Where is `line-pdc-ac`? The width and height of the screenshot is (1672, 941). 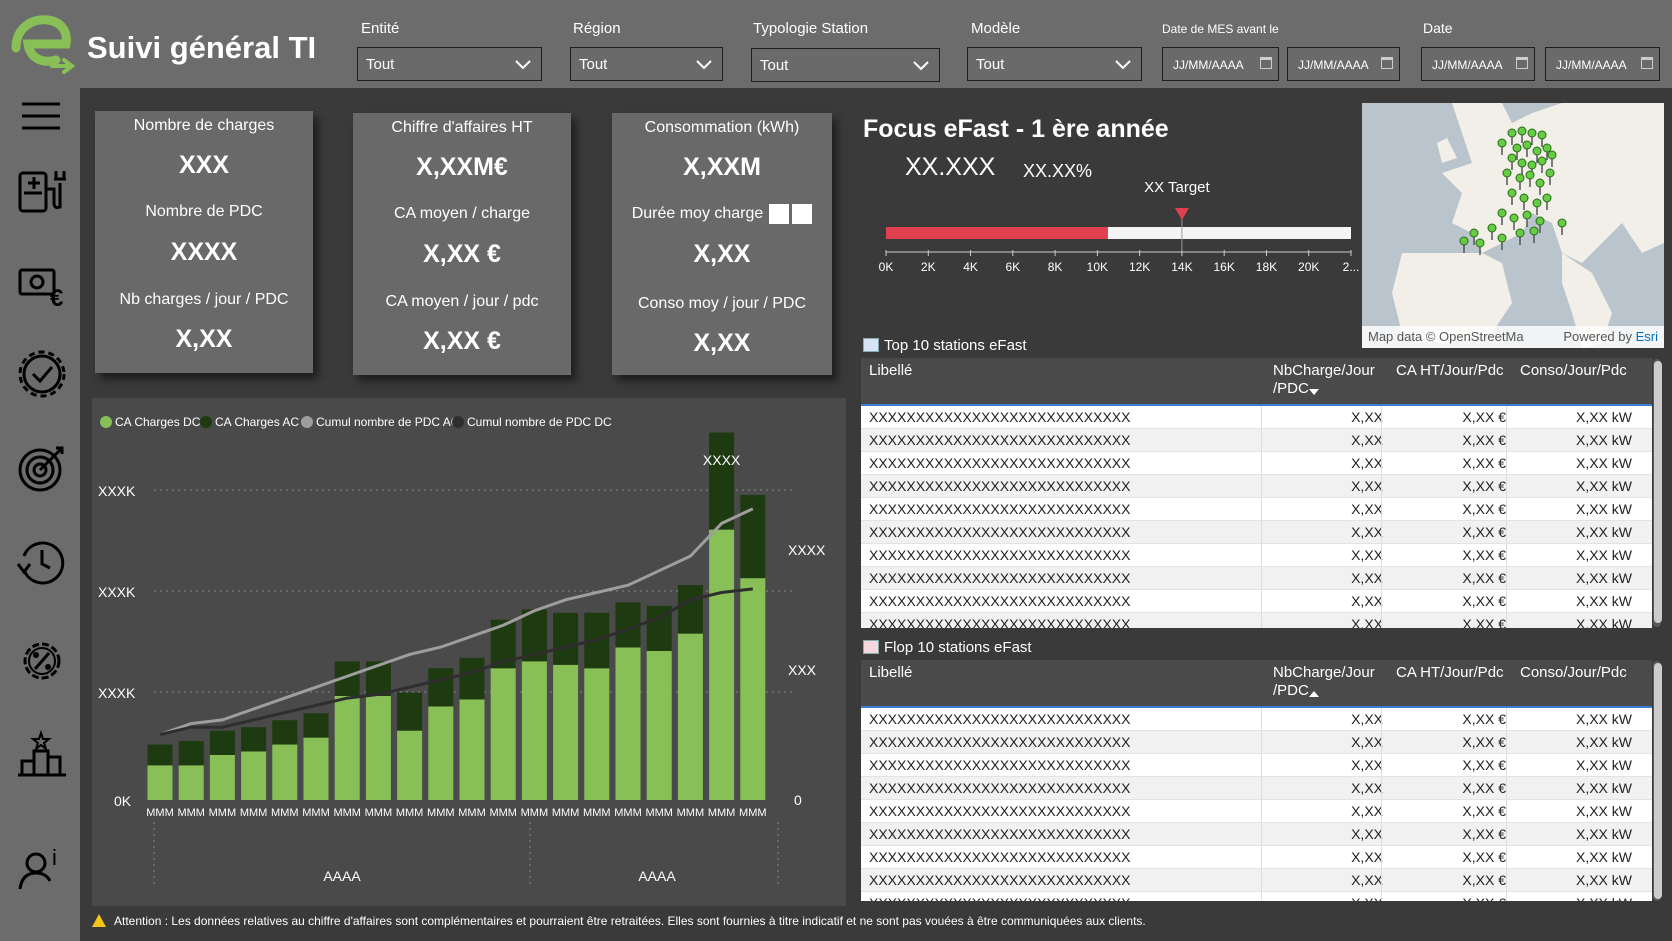
line-pdc-ac is located at coordinates (456, 621).